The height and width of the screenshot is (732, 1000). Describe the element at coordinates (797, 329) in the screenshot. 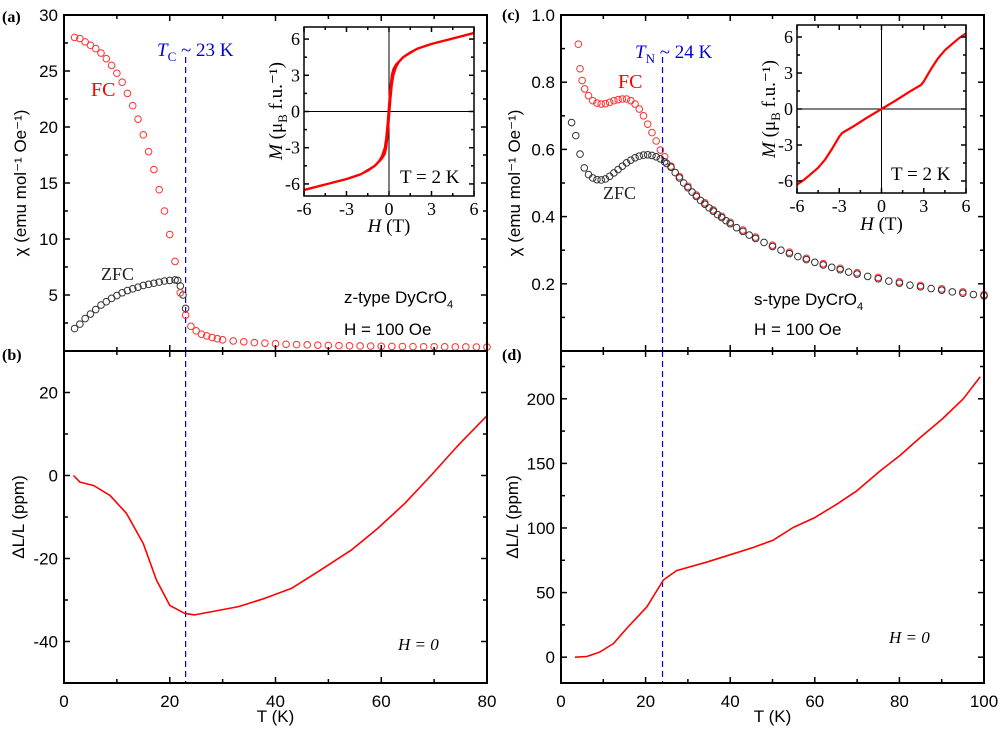

I see `field-label-c: H = 100 Oe` at that location.